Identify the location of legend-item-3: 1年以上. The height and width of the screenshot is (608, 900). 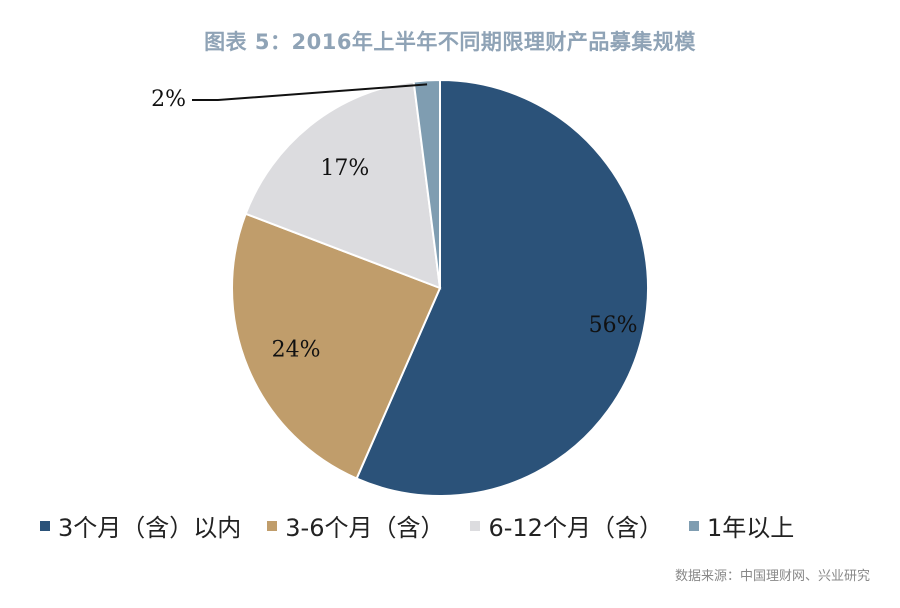
(741, 525).